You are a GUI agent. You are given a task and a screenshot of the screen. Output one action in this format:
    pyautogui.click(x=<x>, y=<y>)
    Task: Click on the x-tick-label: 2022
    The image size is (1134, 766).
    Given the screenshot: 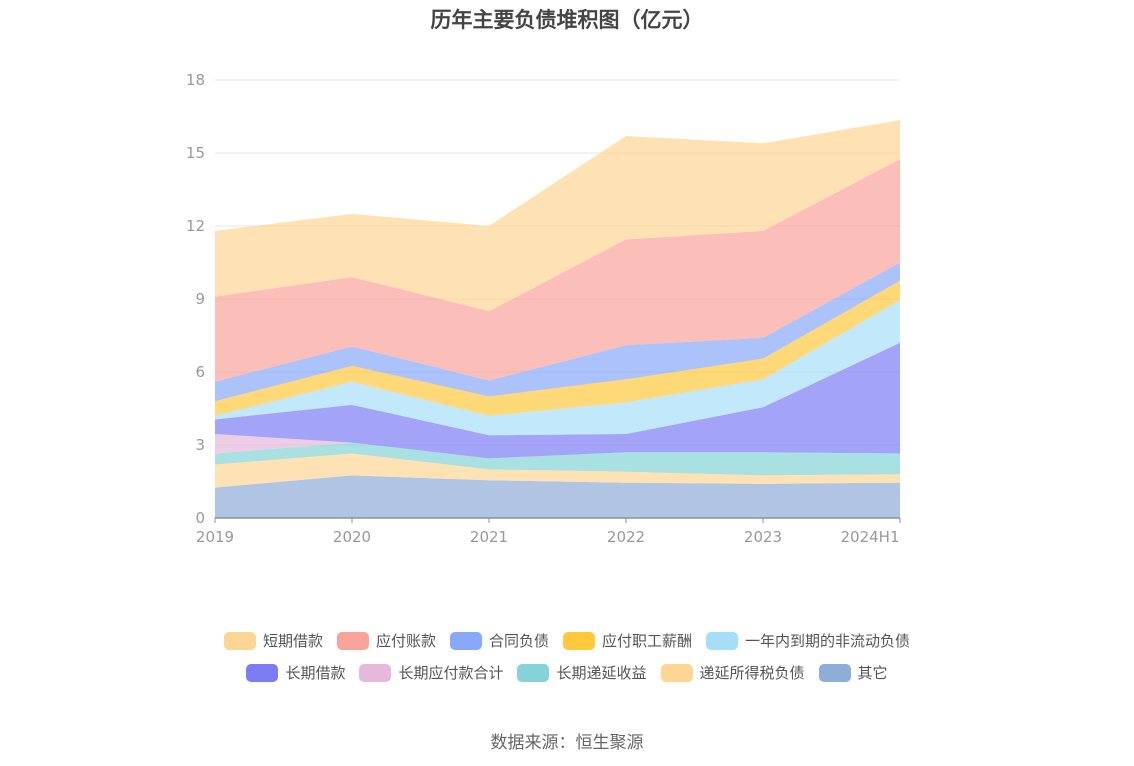 What is the action you would take?
    pyautogui.click(x=626, y=537)
    